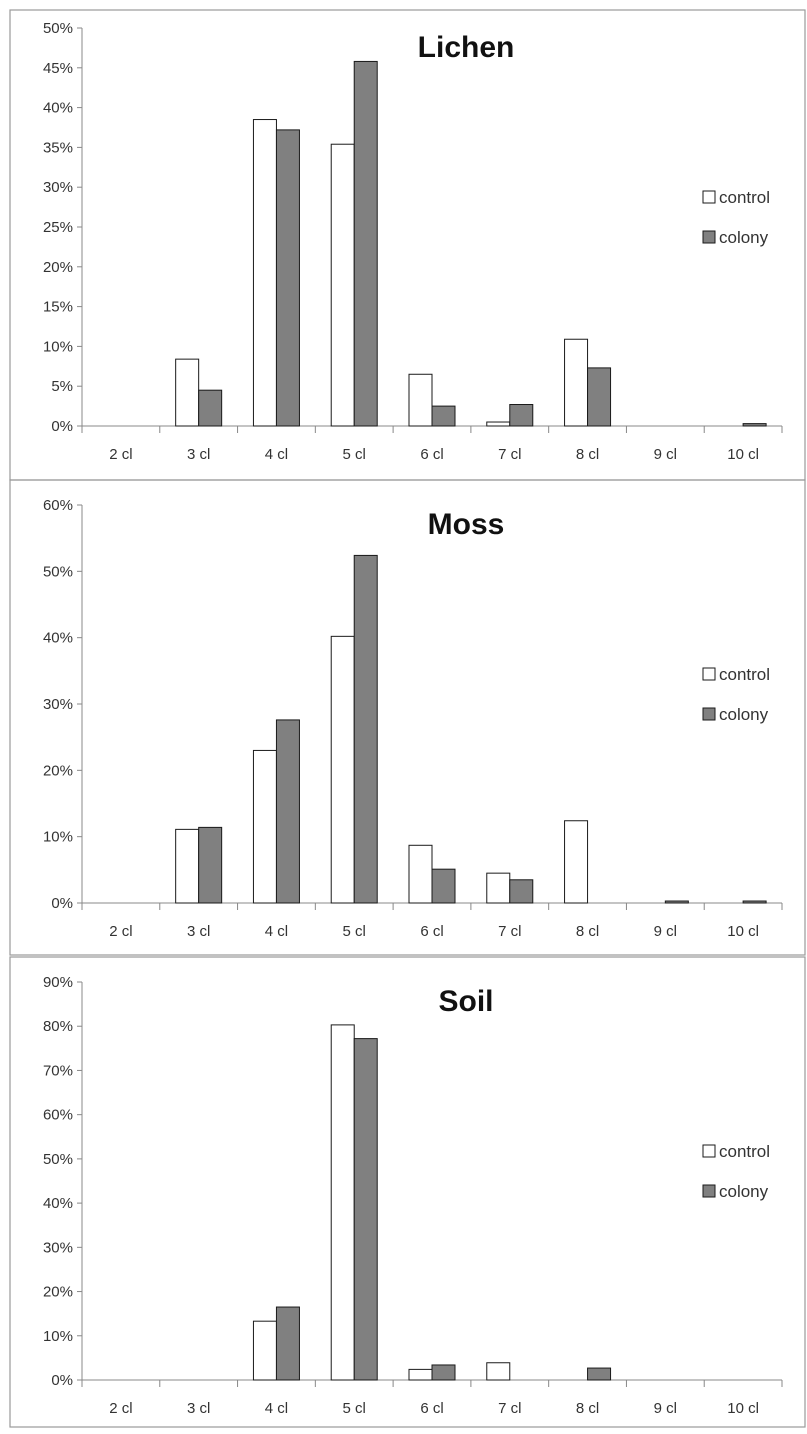  Describe the element at coordinates (465, 1001) in the screenshot. I see `chart-title: Soil` at that location.